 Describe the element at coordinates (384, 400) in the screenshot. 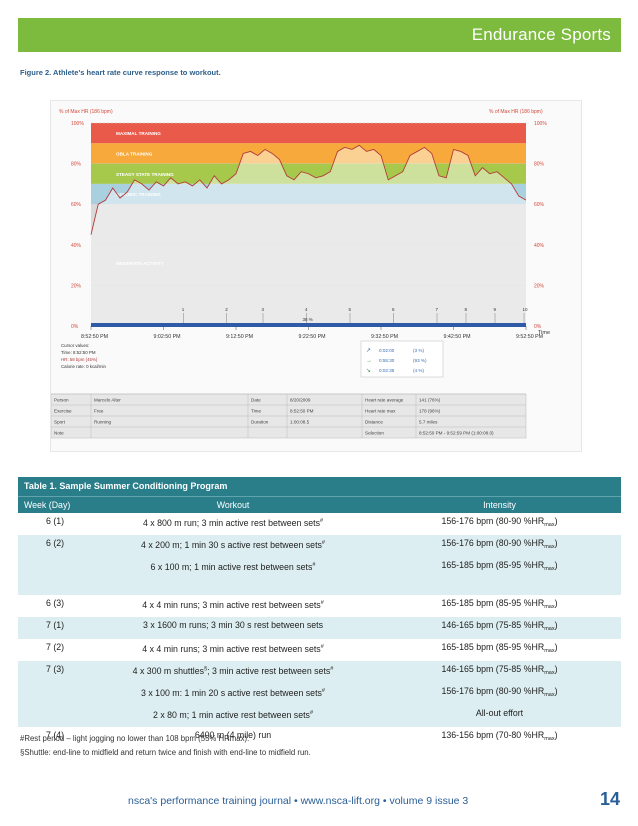

I see `info-cell: Heart rate average` at that location.